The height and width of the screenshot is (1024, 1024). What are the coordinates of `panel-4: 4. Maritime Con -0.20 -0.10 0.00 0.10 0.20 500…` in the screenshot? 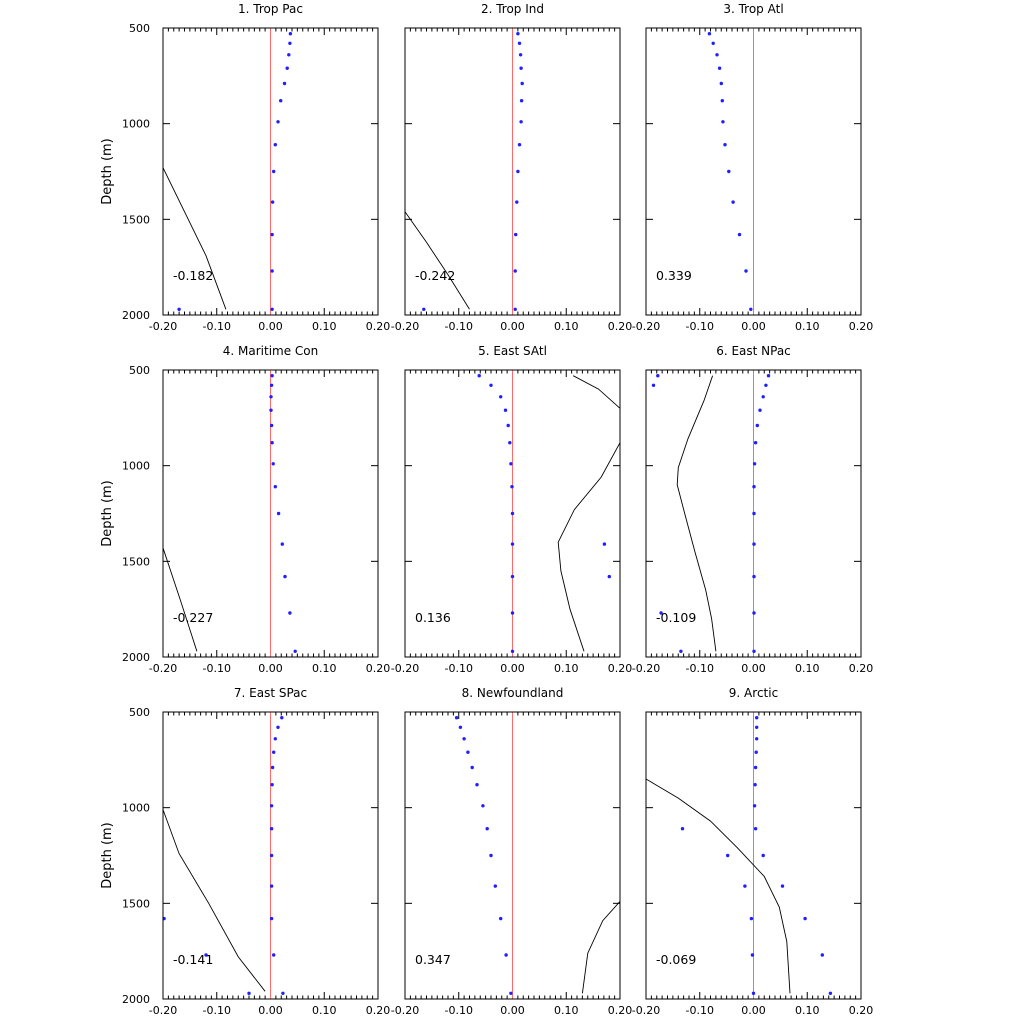 It's located at (245, 509).